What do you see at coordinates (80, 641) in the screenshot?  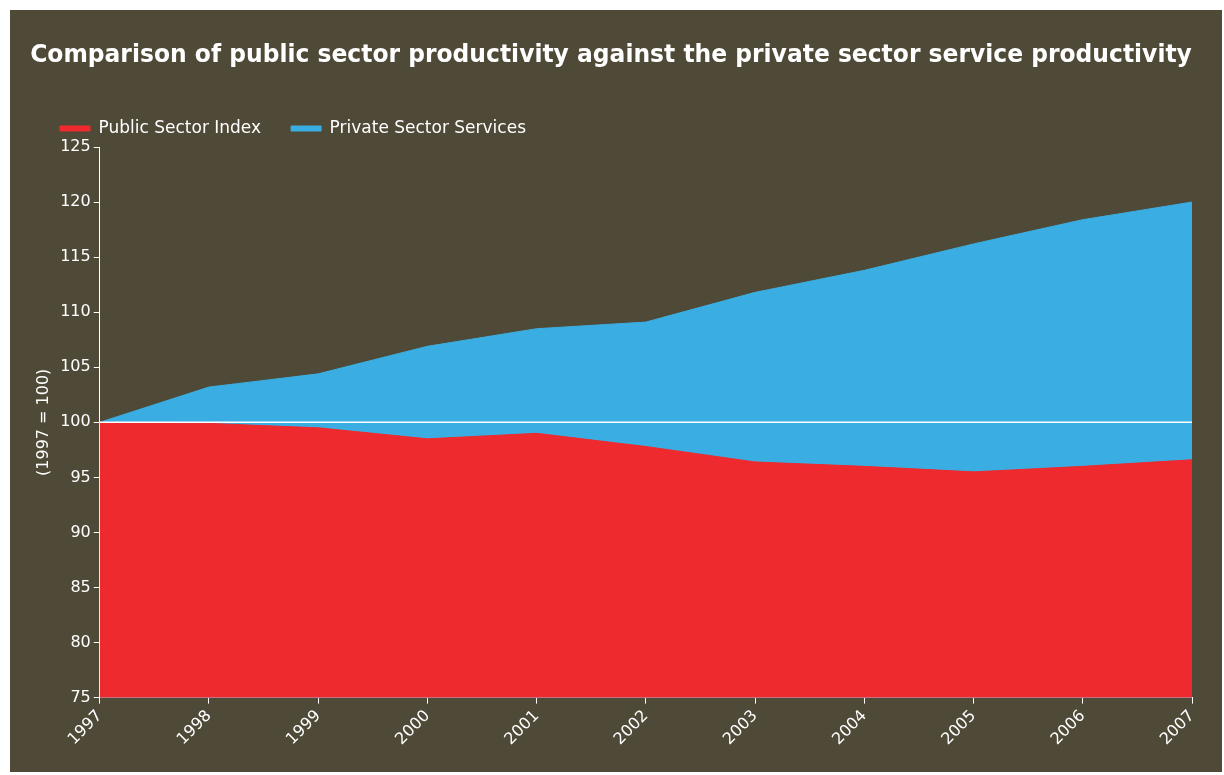 I see `y-tick-label: 80` at bounding box center [80, 641].